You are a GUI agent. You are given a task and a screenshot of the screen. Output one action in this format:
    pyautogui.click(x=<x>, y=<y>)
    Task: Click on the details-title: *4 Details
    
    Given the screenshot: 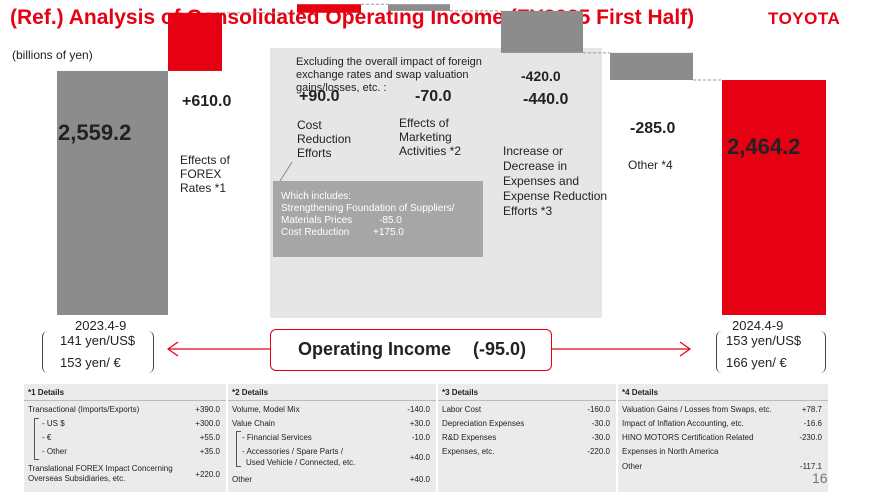 What is the action you would take?
    pyautogui.click(x=640, y=392)
    